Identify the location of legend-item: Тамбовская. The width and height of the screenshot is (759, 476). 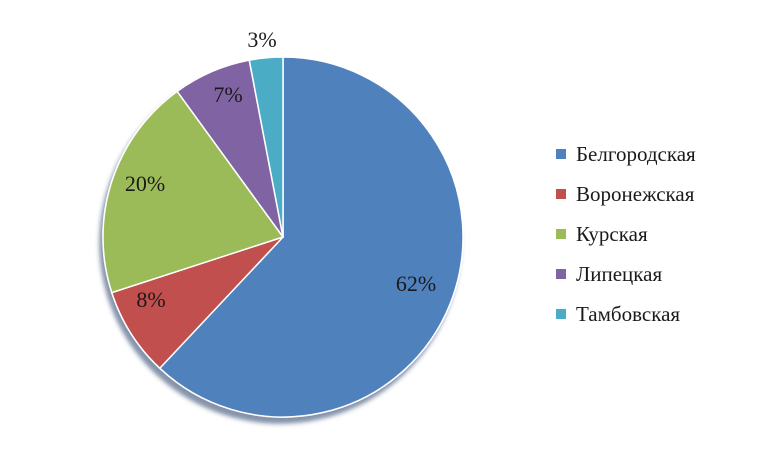
(626, 314).